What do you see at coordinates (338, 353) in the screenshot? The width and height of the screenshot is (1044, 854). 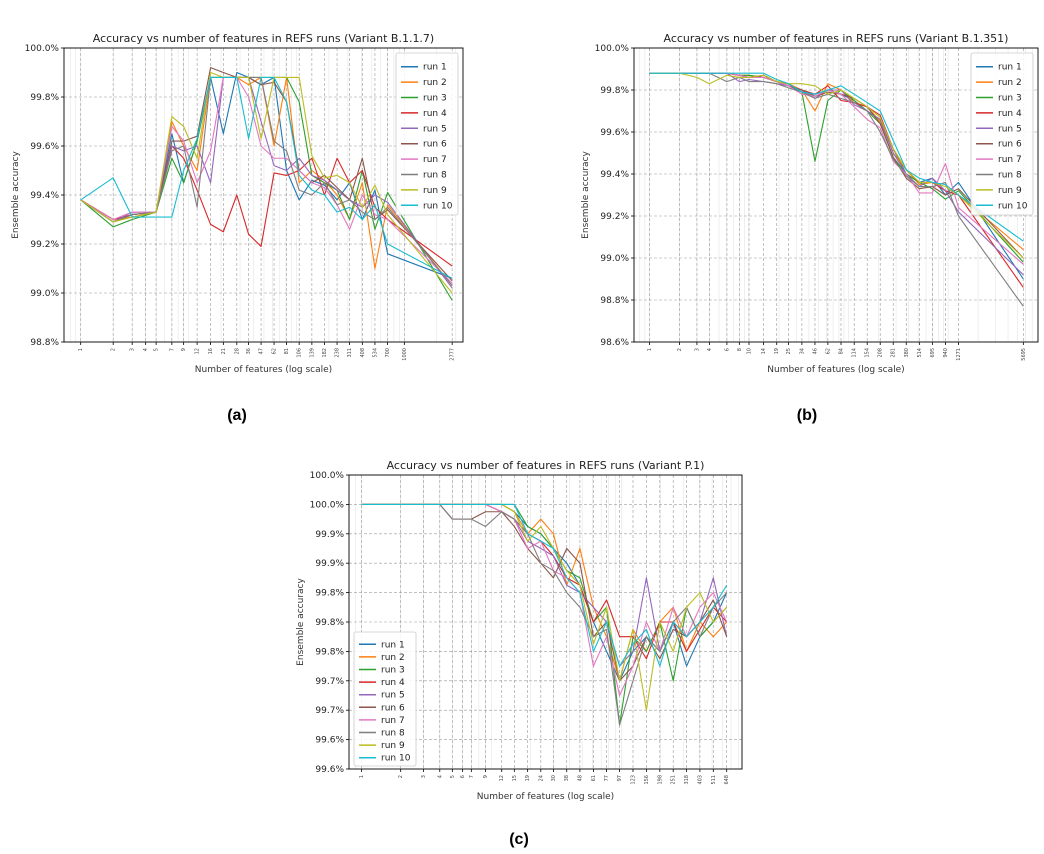 I see `x-tick-label: 238` at bounding box center [338, 353].